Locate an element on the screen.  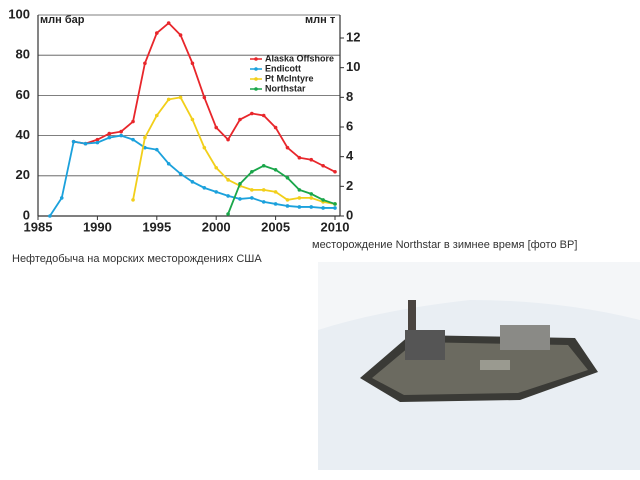
x-tick-label: 2010 is located at coordinates (335, 226).